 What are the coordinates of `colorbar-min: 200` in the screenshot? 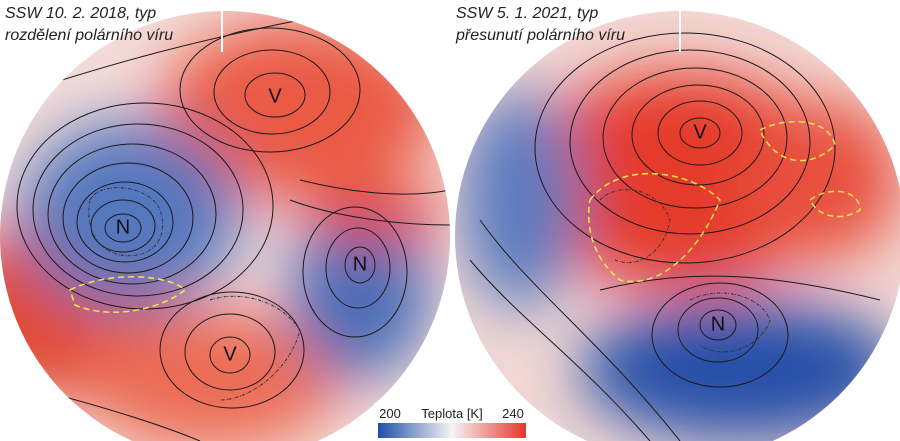 It's located at (390, 413).